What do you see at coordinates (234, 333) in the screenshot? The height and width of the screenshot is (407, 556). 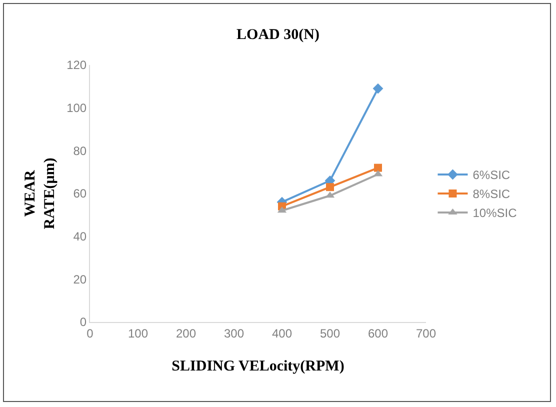 I see `x-tick-label: 300` at bounding box center [234, 333].